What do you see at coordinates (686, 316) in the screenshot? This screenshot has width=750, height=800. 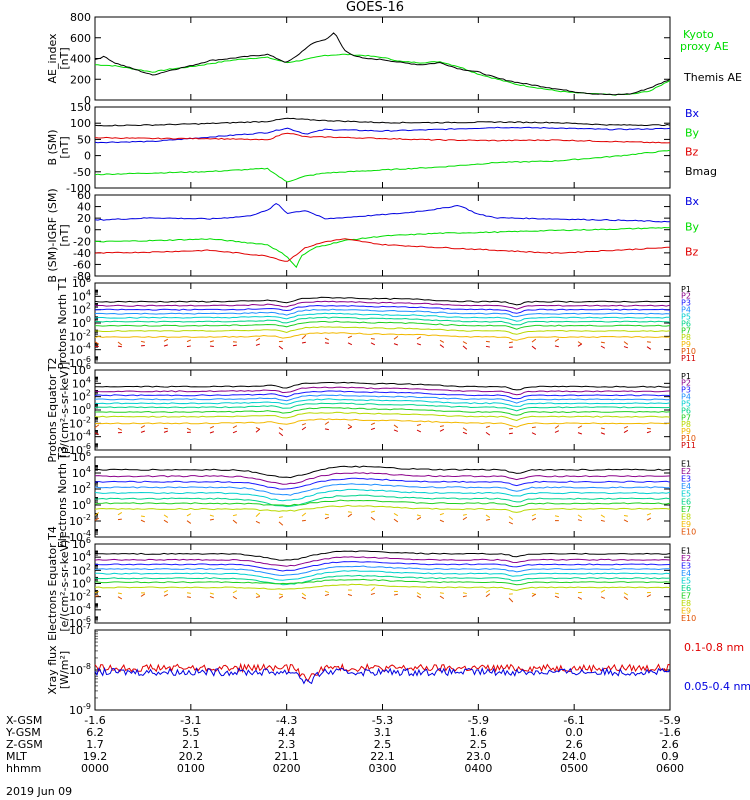 I see `legend-item: P5` at bounding box center [686, 316].